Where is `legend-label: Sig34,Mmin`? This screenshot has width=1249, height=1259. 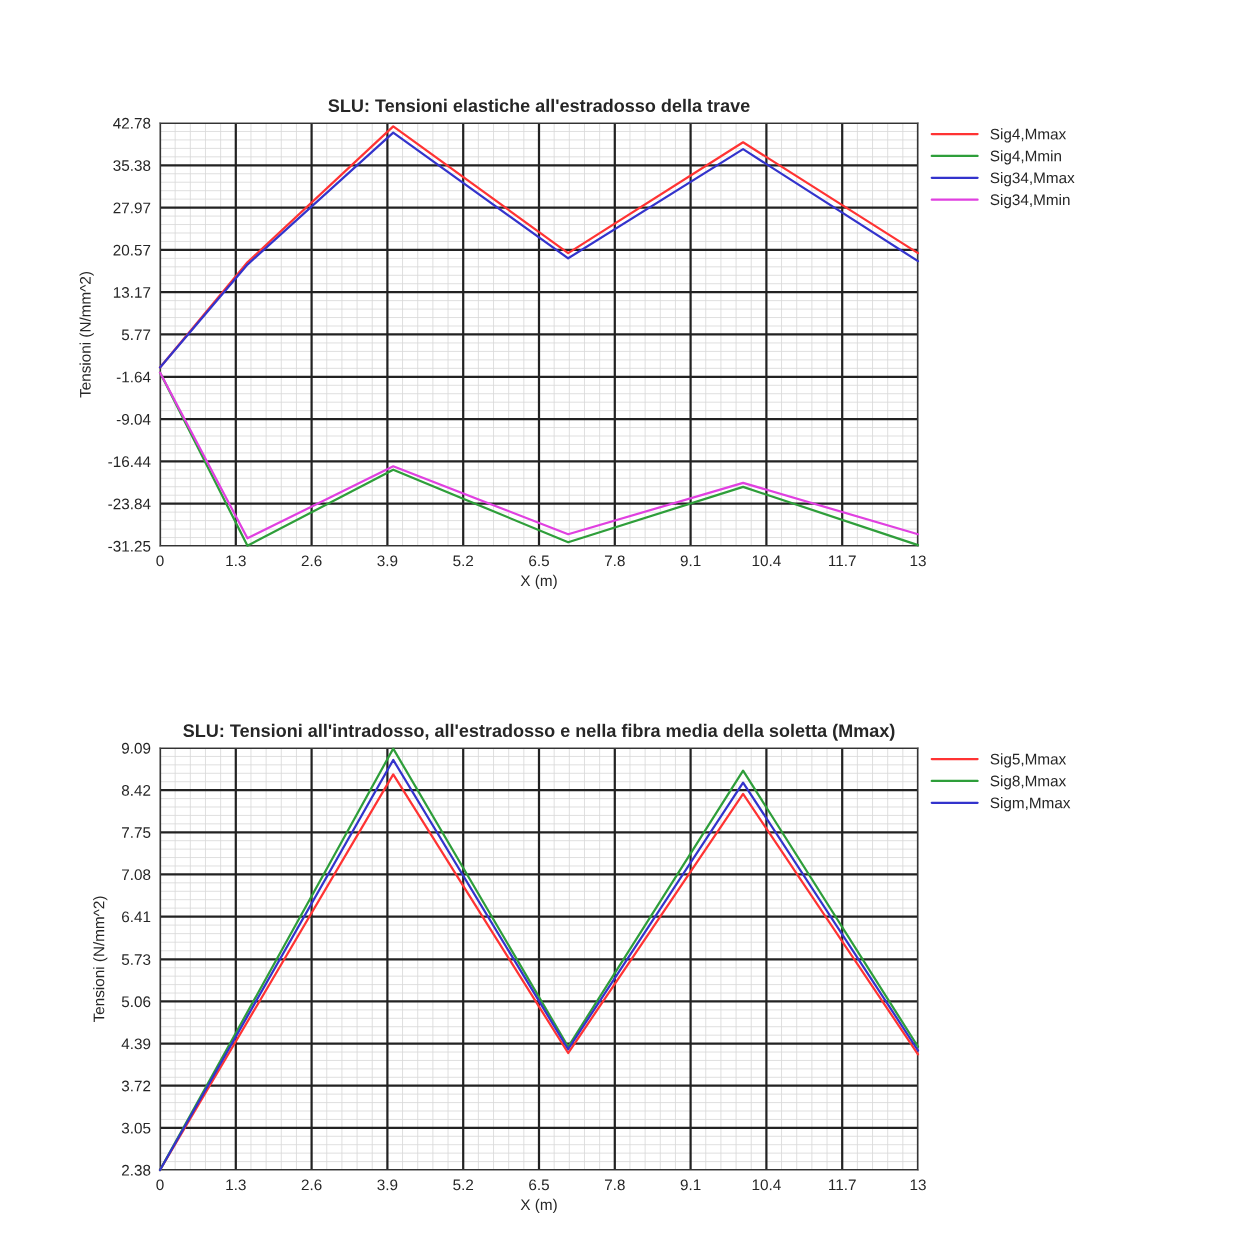 legend-label: Sig34,Mmin is located at coordinates (1030, 201).